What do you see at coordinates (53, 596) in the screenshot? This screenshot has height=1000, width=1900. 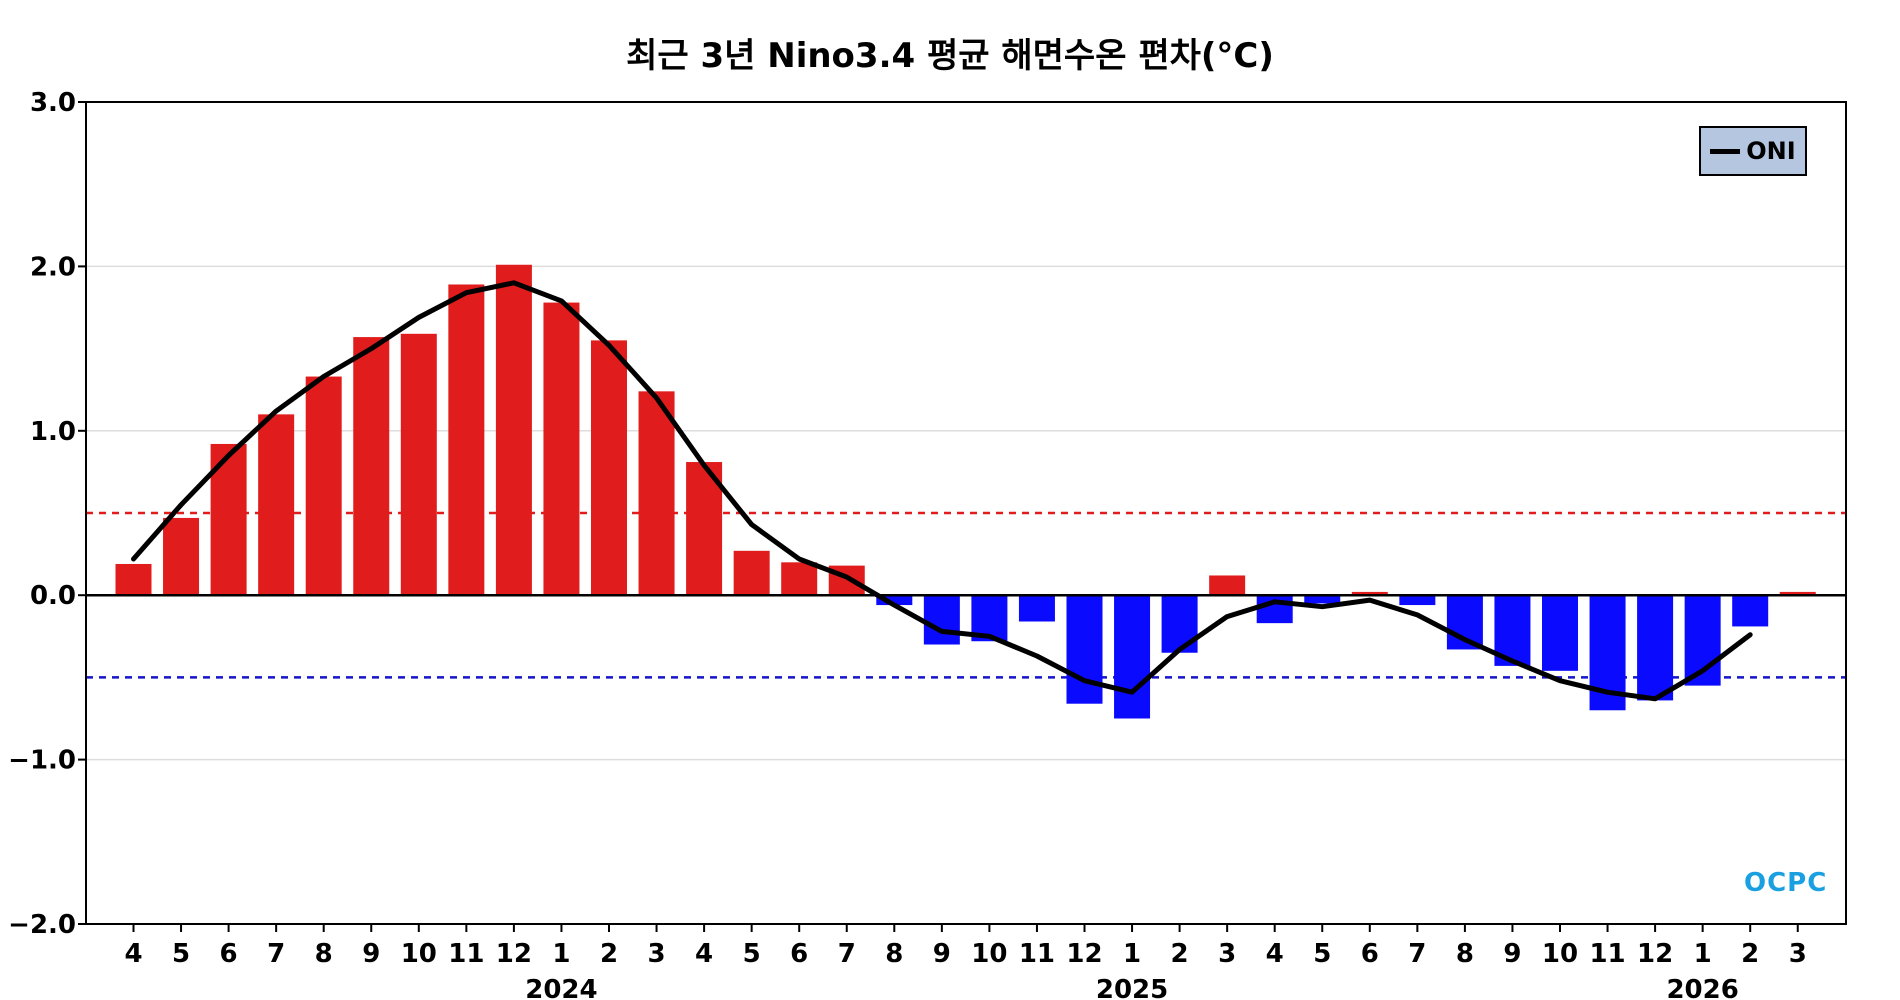 I see `y-tick-label: 0.0` at bounding box center [53, 596].